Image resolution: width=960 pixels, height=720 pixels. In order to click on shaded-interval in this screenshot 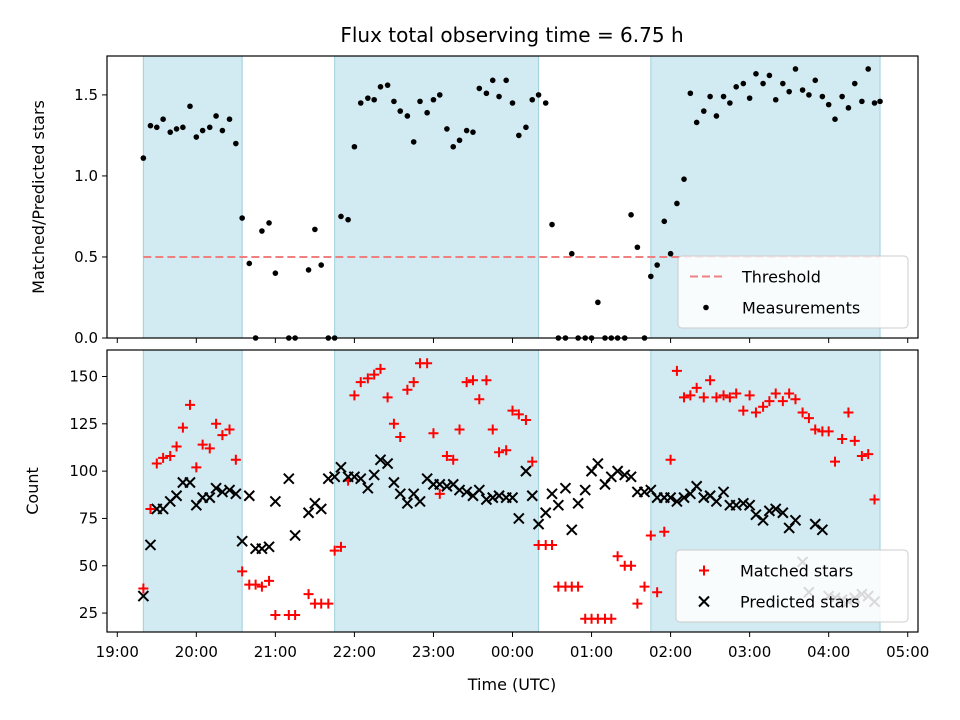, I will do `click(192, 491)`.